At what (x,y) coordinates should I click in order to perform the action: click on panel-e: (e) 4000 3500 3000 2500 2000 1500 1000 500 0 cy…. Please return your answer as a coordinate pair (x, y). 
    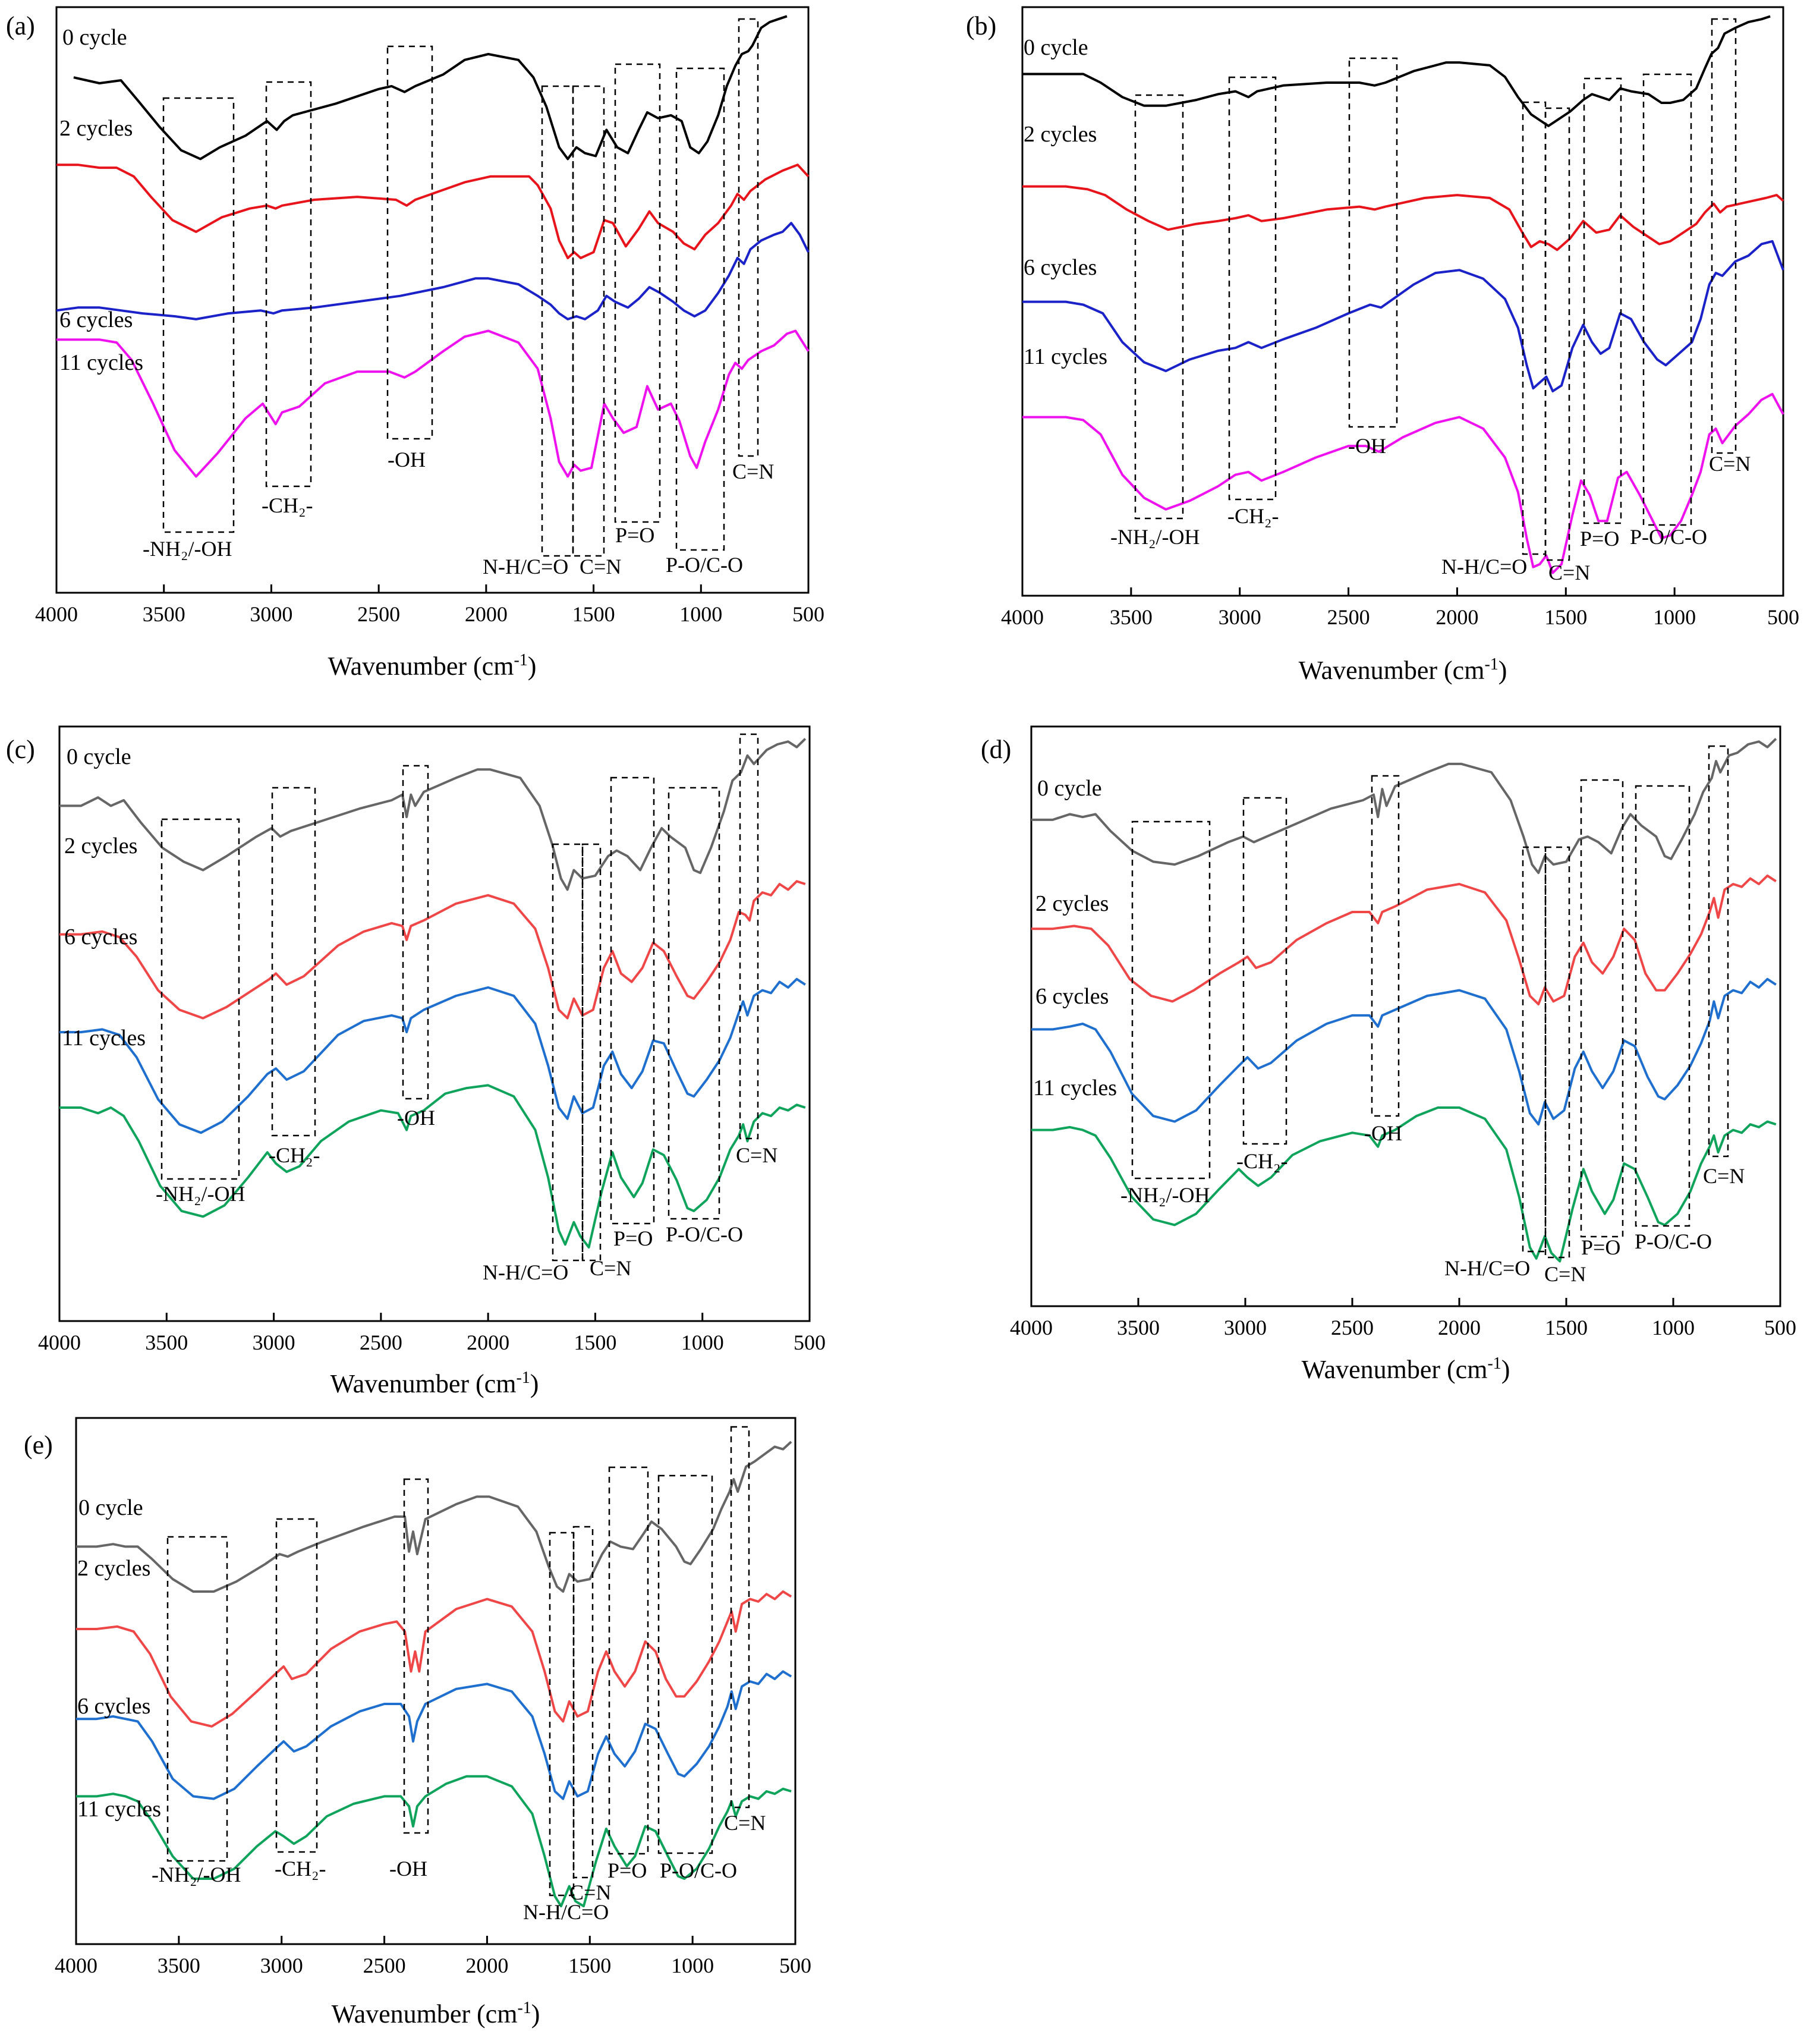
    Looking at the image, I should click on (418, 1723).